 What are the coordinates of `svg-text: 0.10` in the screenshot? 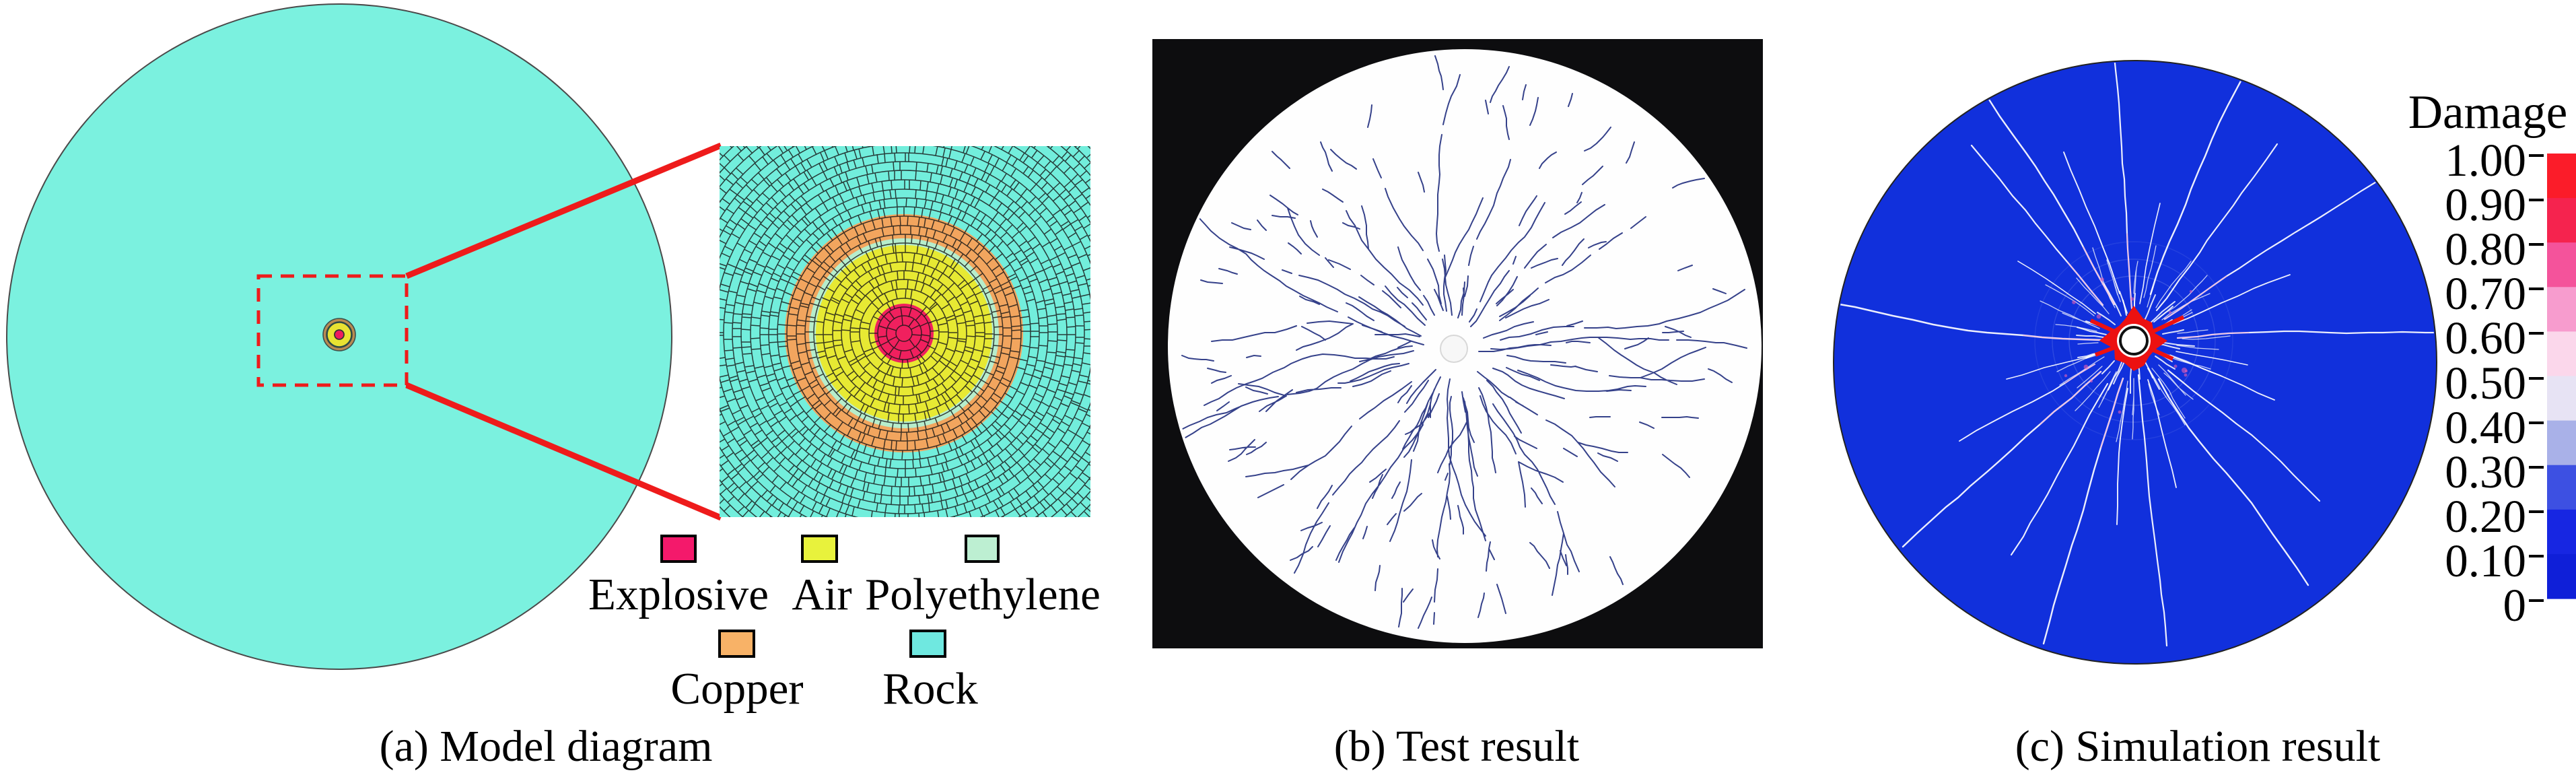 It's located at (2485, 560).